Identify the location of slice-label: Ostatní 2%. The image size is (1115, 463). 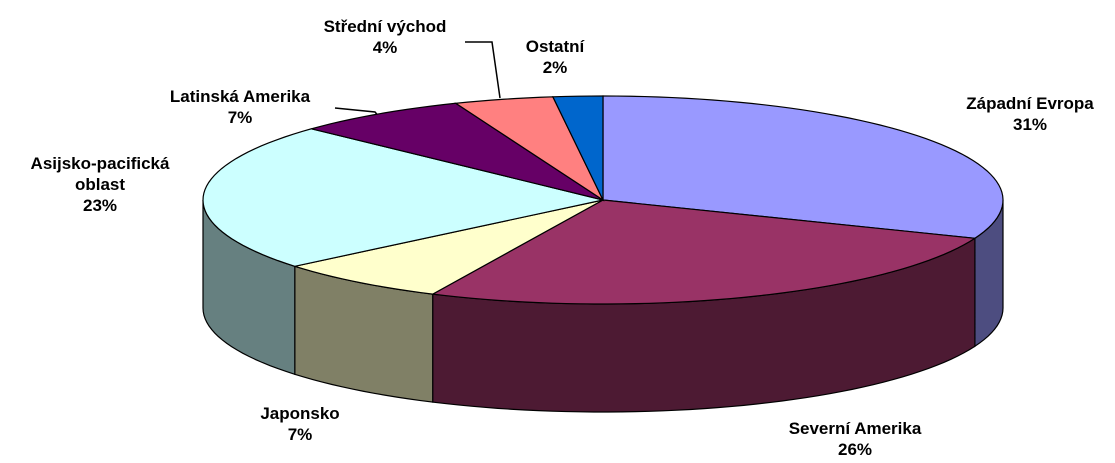
(555, 57).